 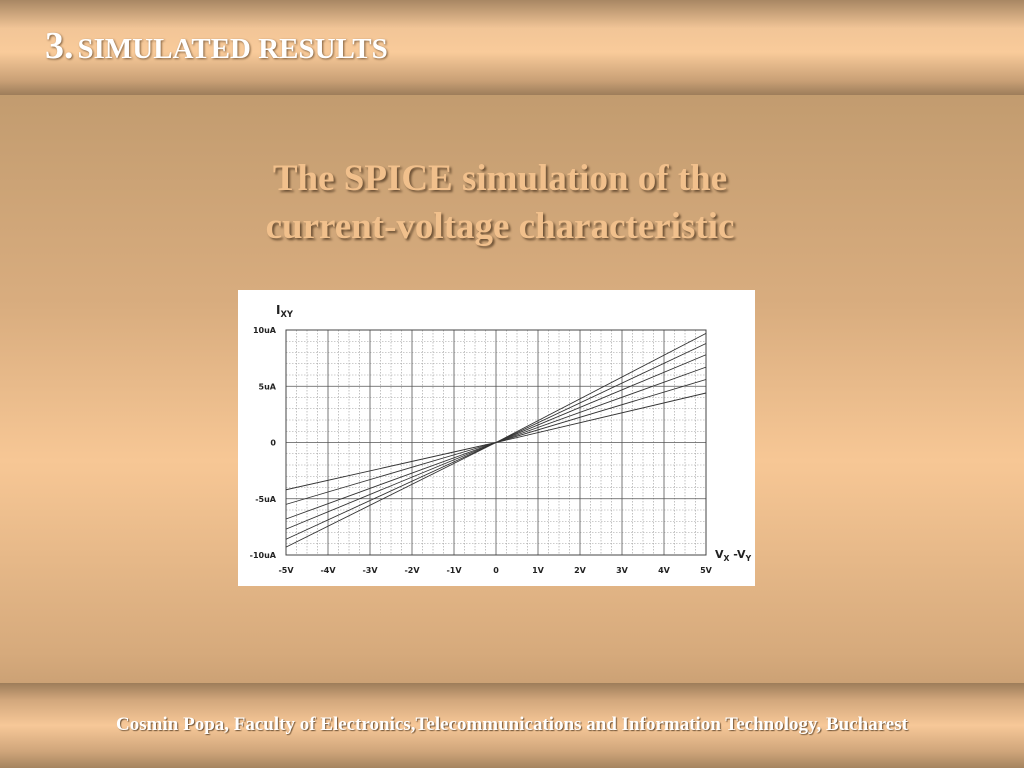 I want to click on section-title: SIMULATED RESULTS, so click(x=232, y=49).